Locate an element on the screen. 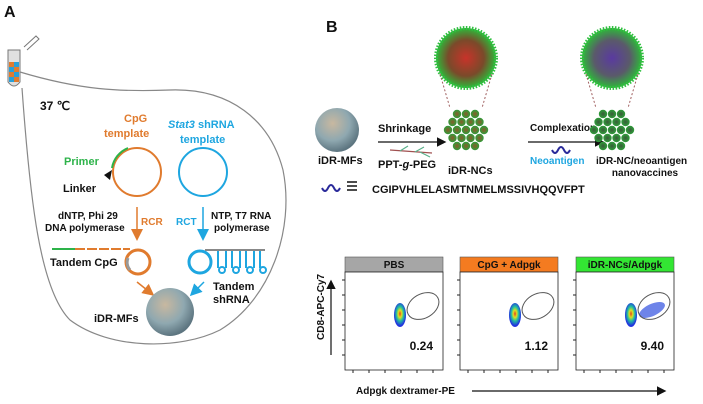  idr-nc-zoom-sphere is located at coordinates (466, 58).